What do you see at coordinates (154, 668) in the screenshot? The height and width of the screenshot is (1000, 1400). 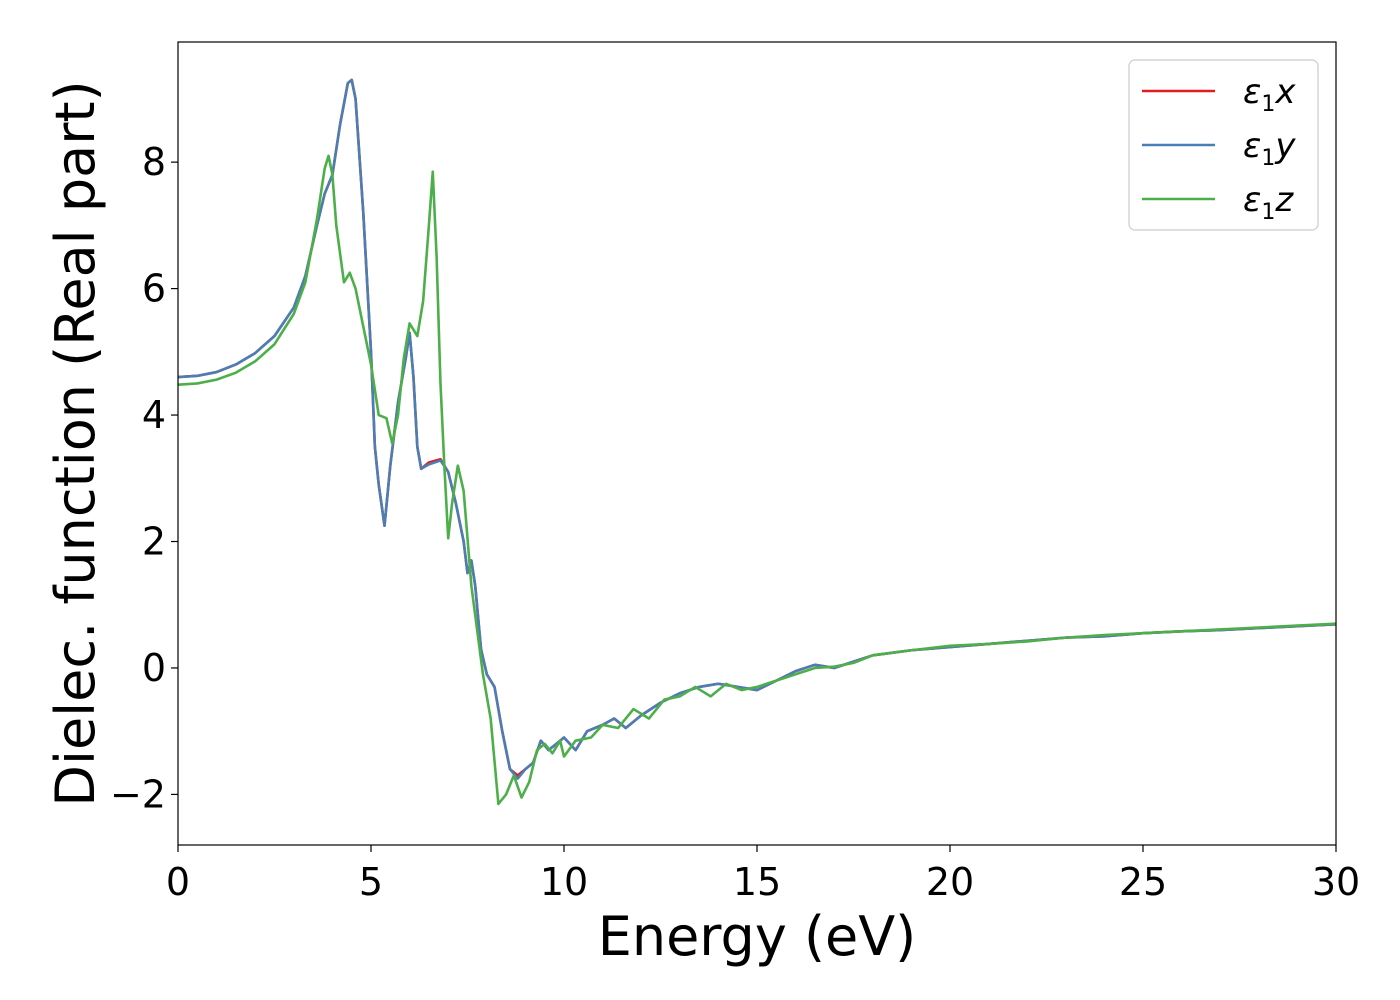 I see `y-tick-label: 0` at bounding box center [154, 668].